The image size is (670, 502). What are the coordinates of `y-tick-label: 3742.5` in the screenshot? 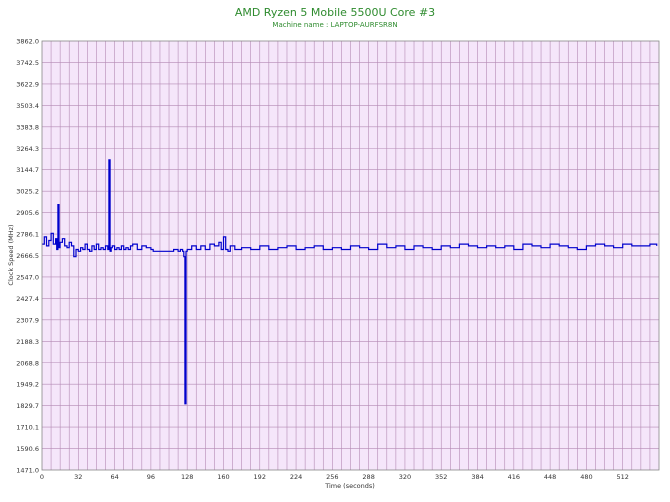 It's located at (27, 63).